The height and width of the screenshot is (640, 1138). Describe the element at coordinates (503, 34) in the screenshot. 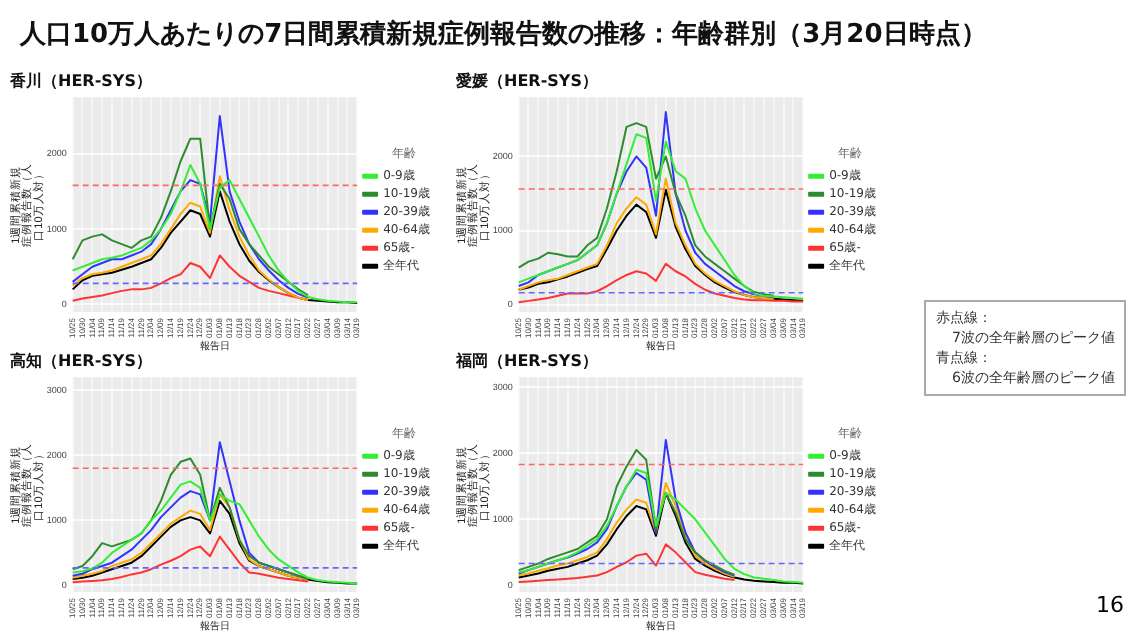

I see `text: 人口10万人あたりの7日間累積新規症例報告数の推移：年齢群別（3月20日時点）` at that location.